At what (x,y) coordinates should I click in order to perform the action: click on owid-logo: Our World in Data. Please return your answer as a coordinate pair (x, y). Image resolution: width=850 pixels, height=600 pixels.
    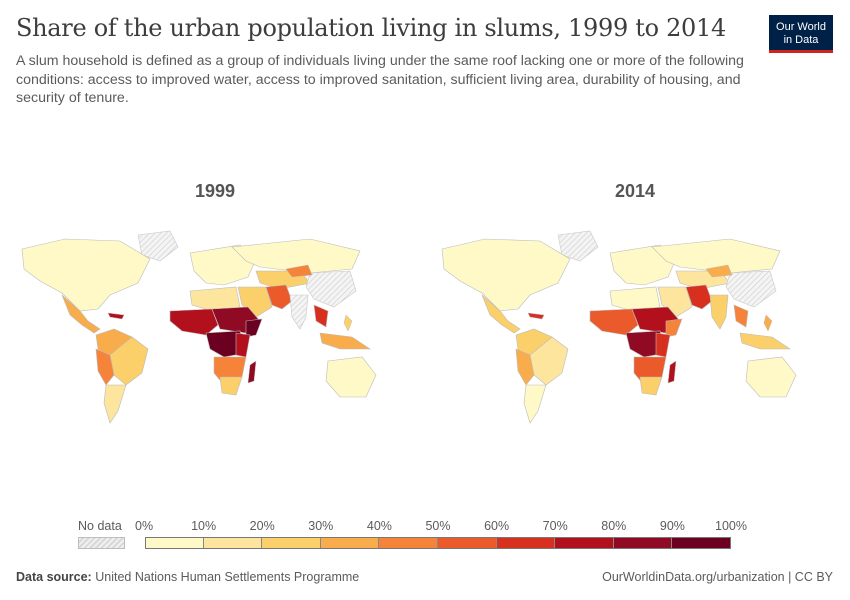
    Looking at the image, I should click on (801, 34).